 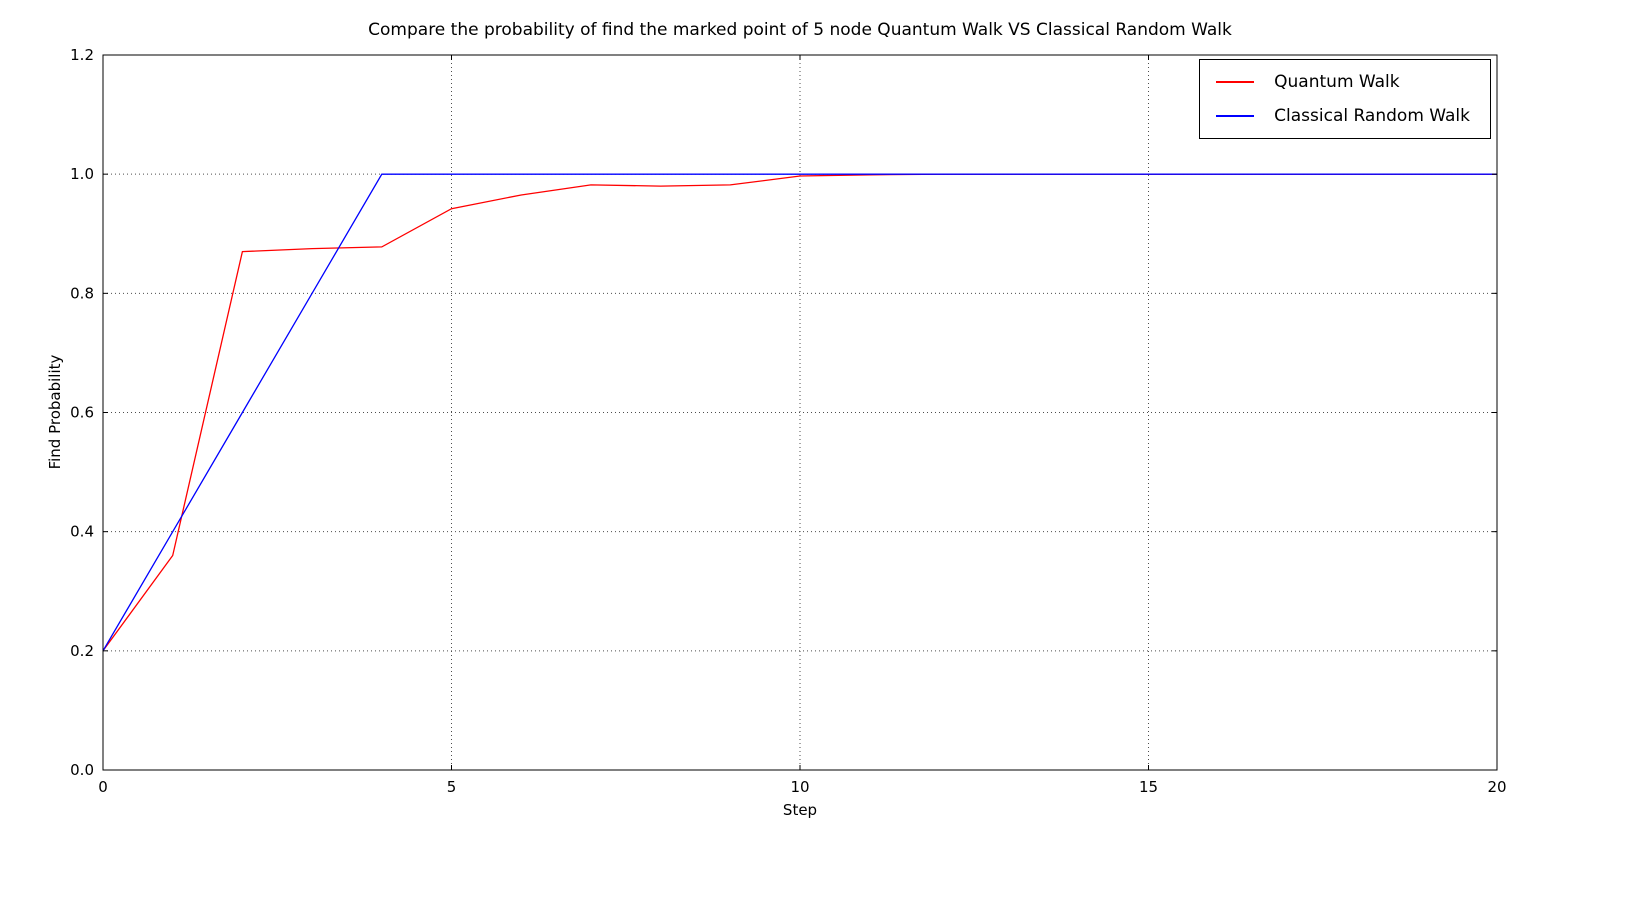 I want to click on legend-item-quantum-walk: Quantum Walk, so click(x=1343, y=82).